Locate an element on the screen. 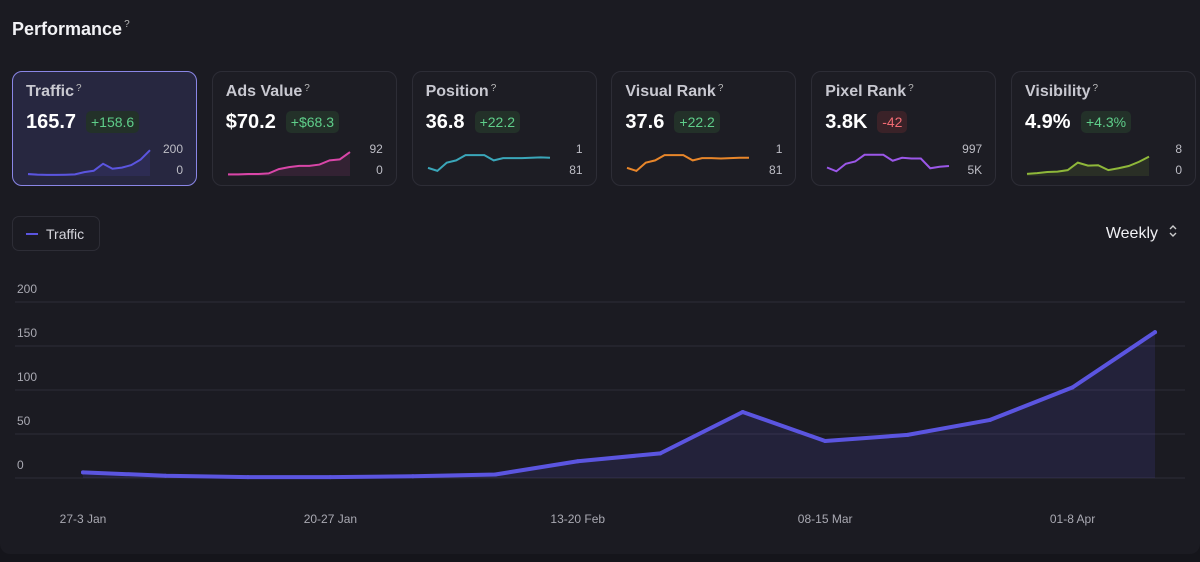  x-tick-label: 27-3 Jan is located at coordinates (83, 519).